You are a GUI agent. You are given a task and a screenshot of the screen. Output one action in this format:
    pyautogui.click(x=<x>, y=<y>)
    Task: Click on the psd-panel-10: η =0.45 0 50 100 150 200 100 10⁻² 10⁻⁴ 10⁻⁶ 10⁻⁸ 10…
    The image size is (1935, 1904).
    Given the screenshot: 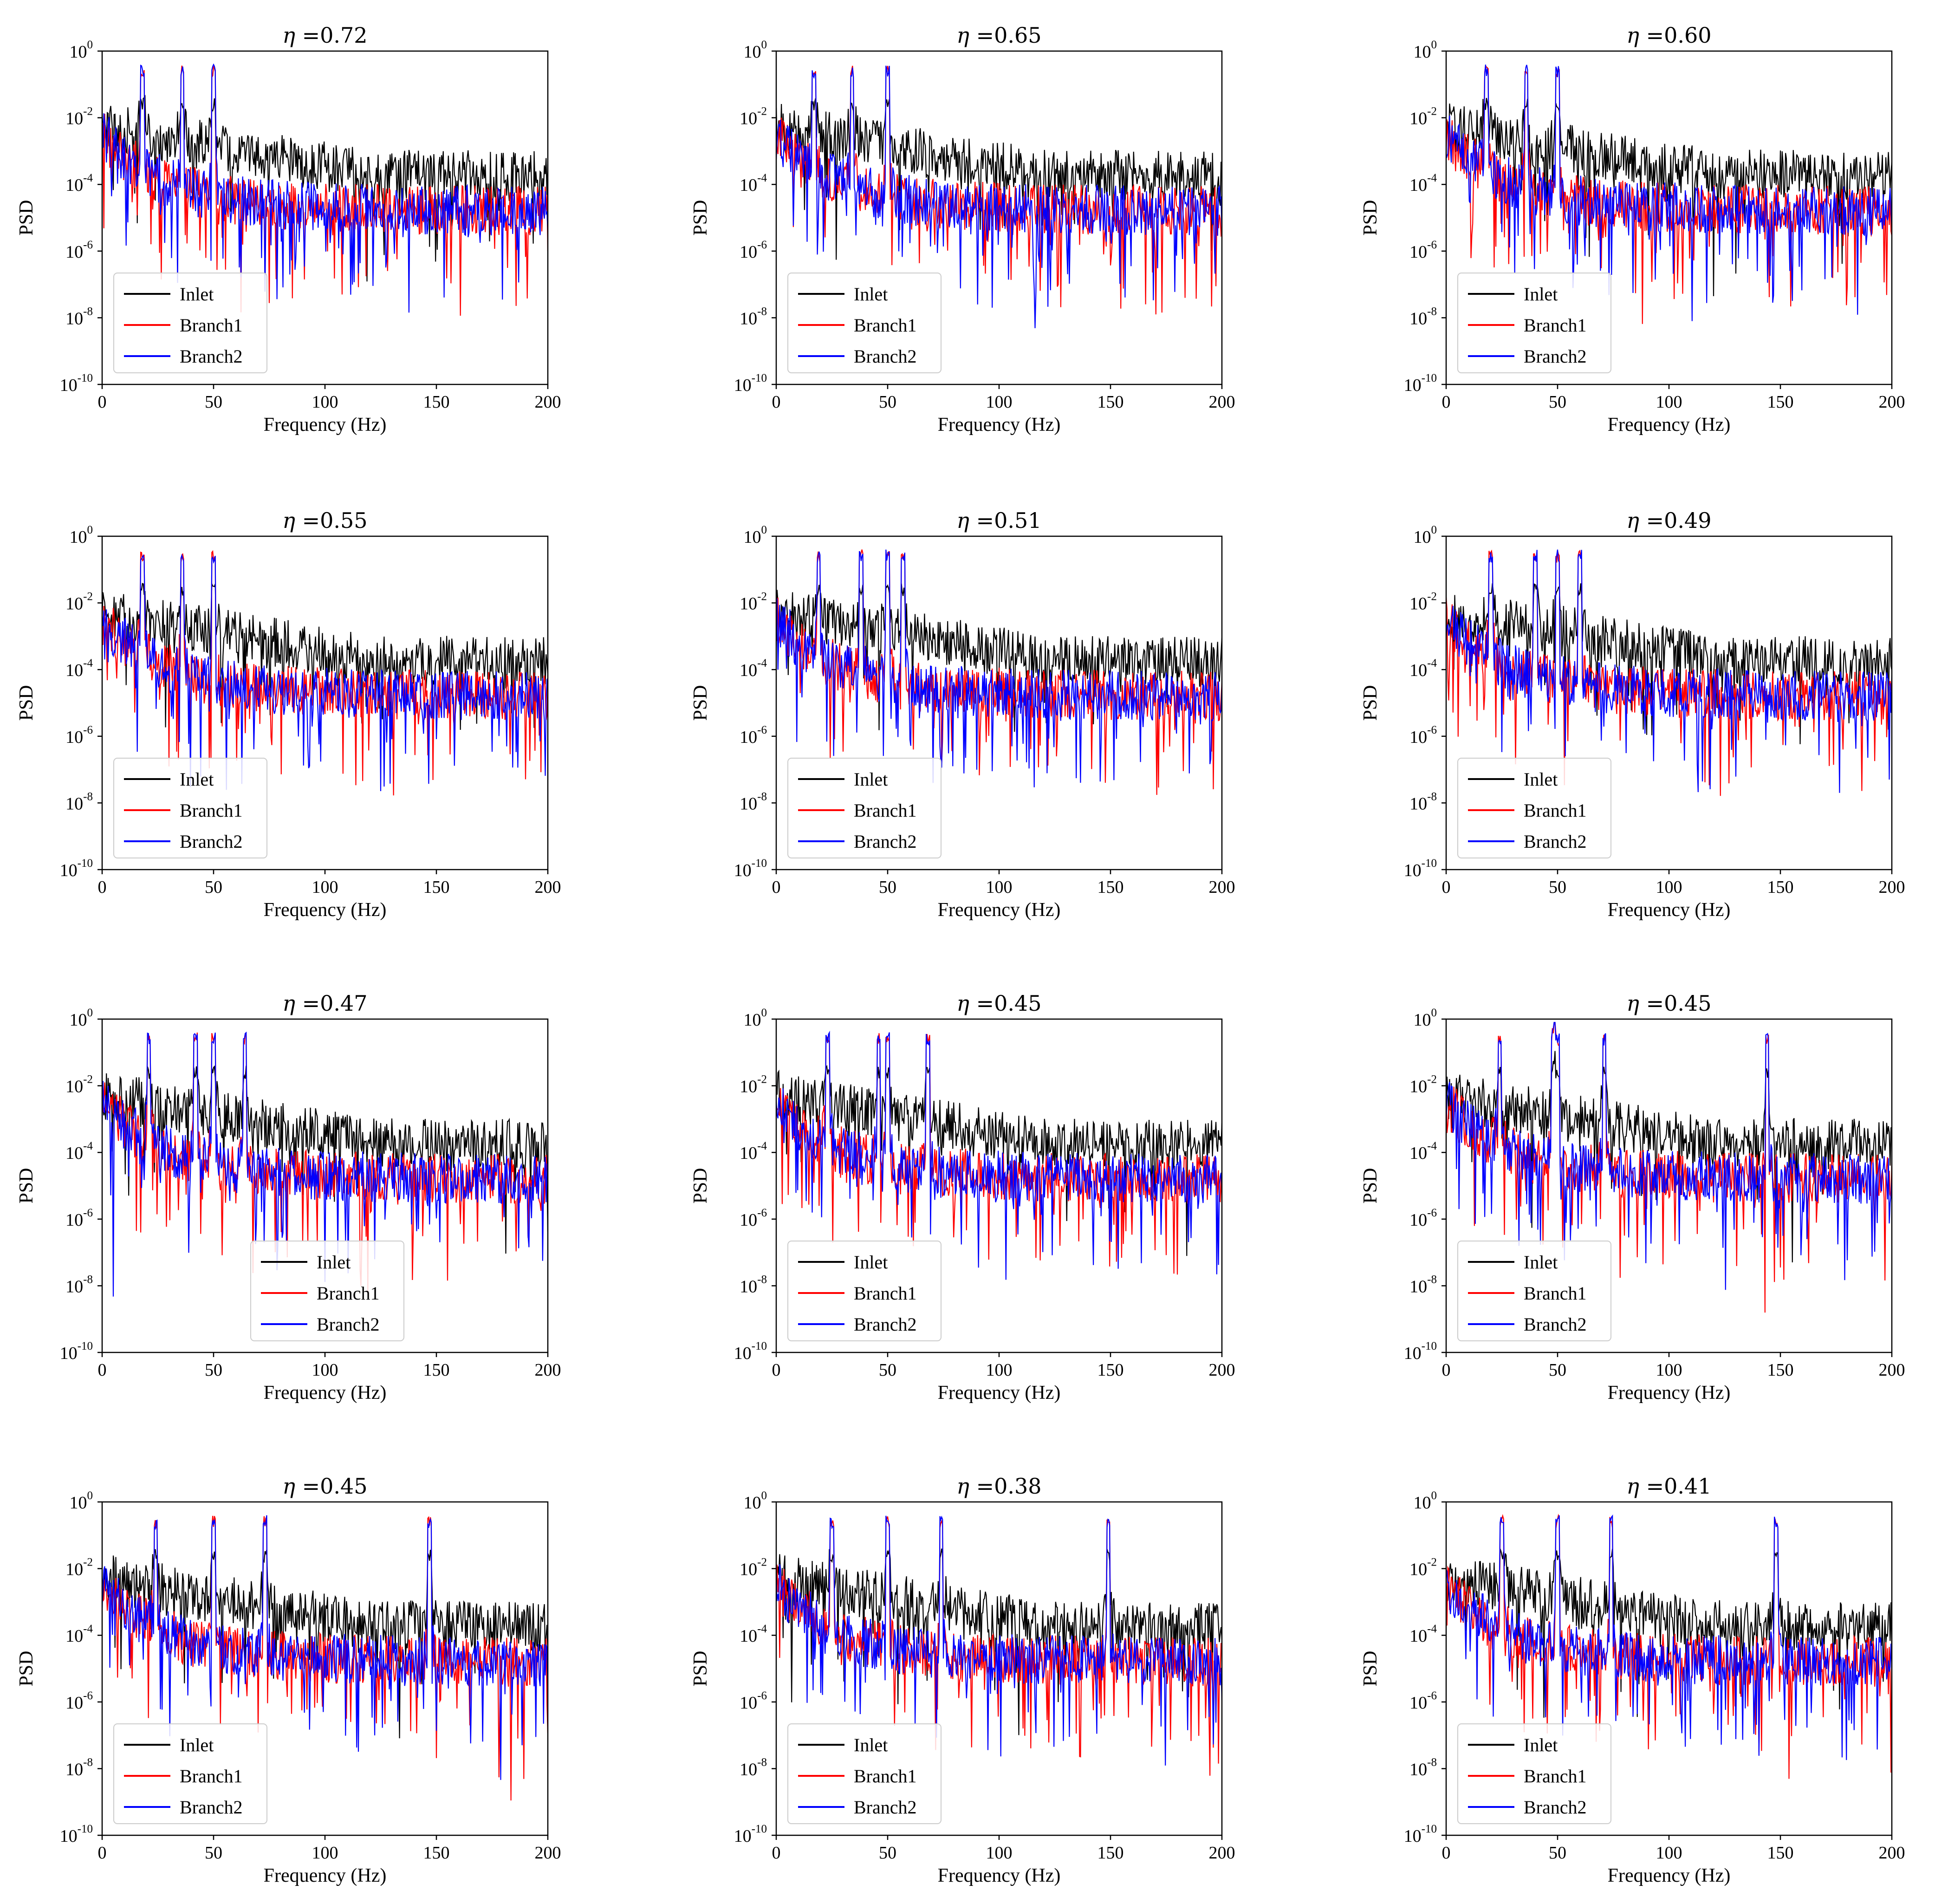 What is the action you would take?
    pyautogui.click(x=288, y=1680)
    